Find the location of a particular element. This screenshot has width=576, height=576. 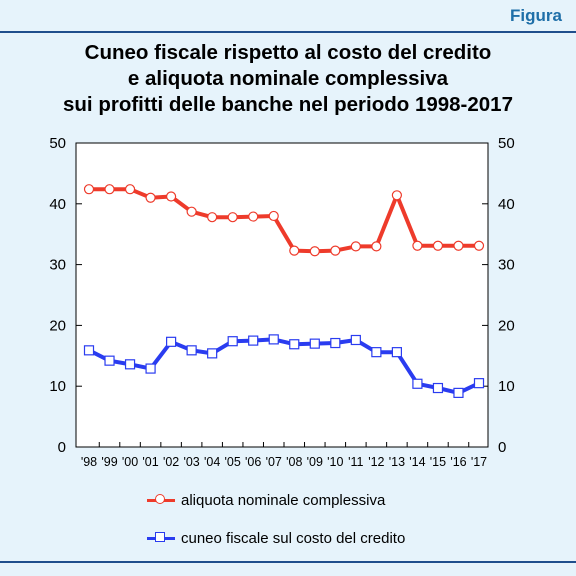

figure-label: Figura is located at coordinates (536, 15).